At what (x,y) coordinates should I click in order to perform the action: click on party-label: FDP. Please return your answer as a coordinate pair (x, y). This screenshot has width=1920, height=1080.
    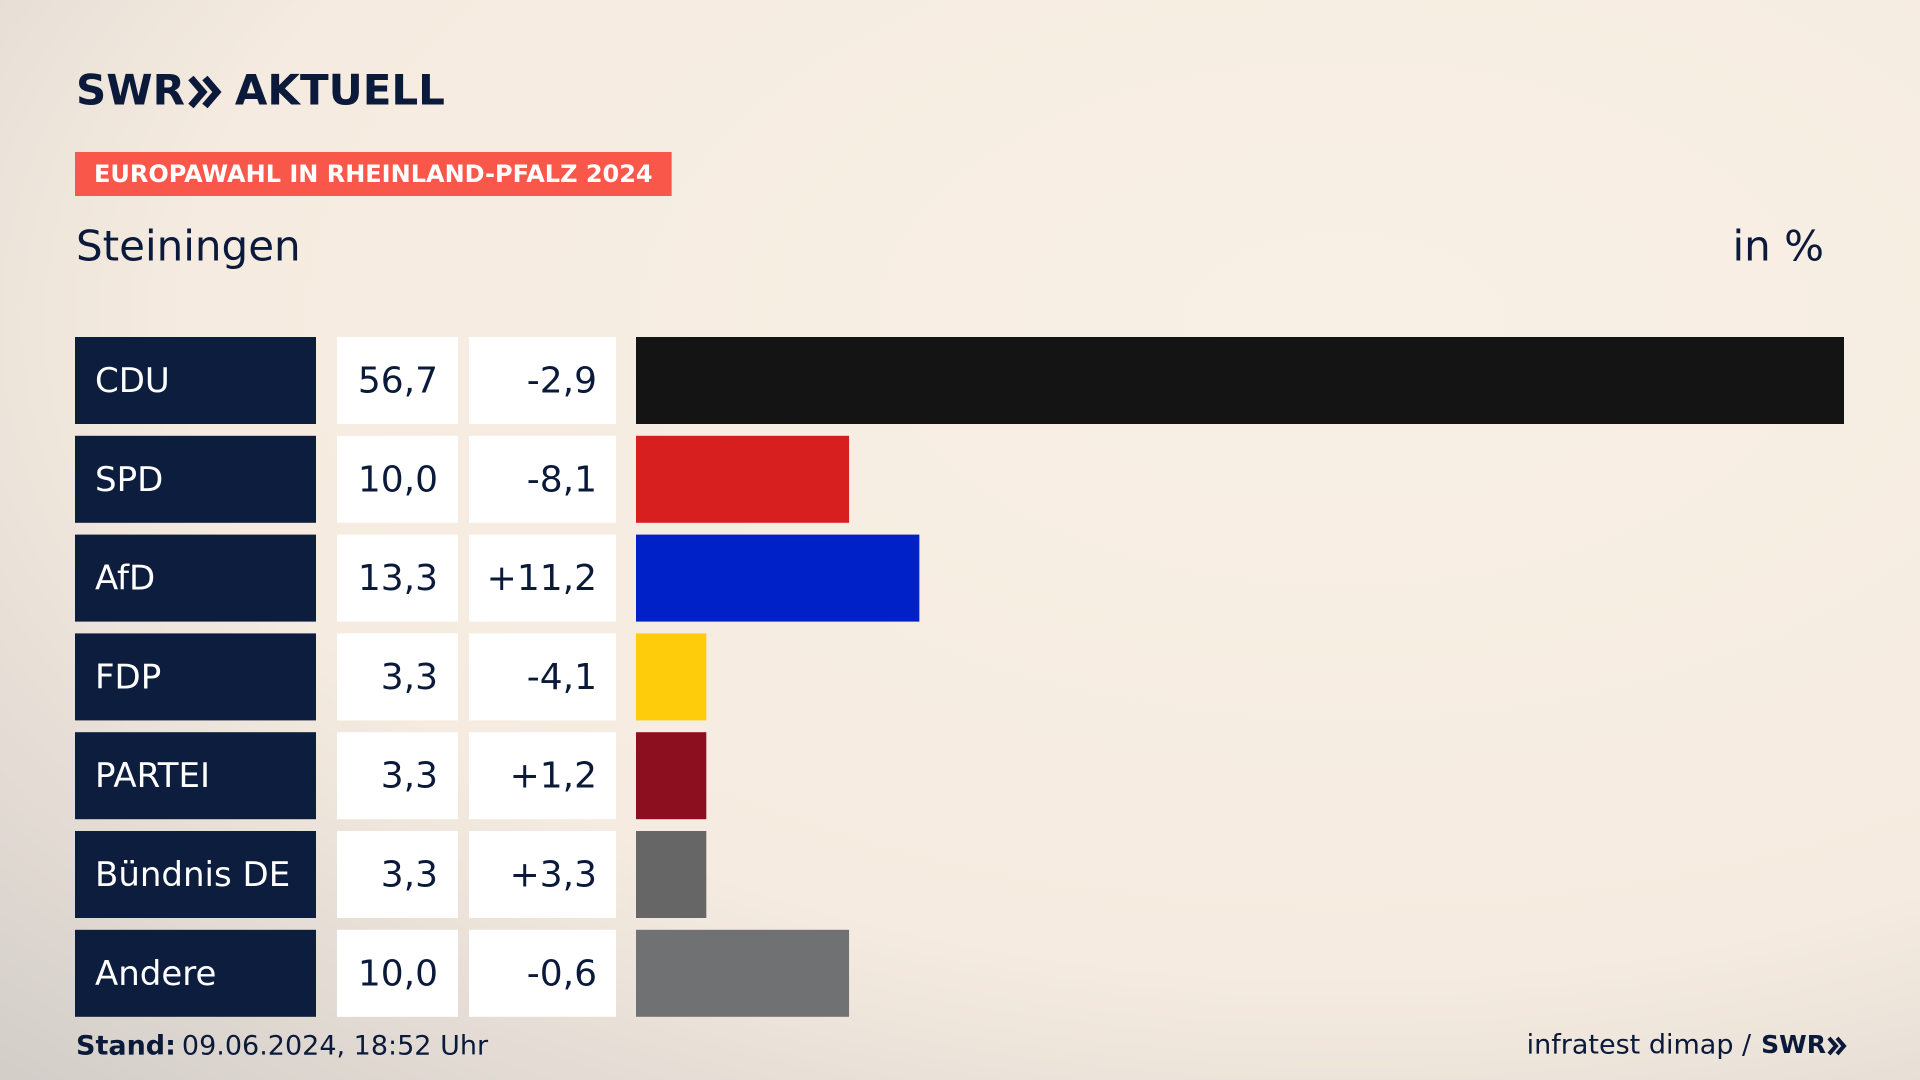
    Looking at the image, I should click on (128, 677).